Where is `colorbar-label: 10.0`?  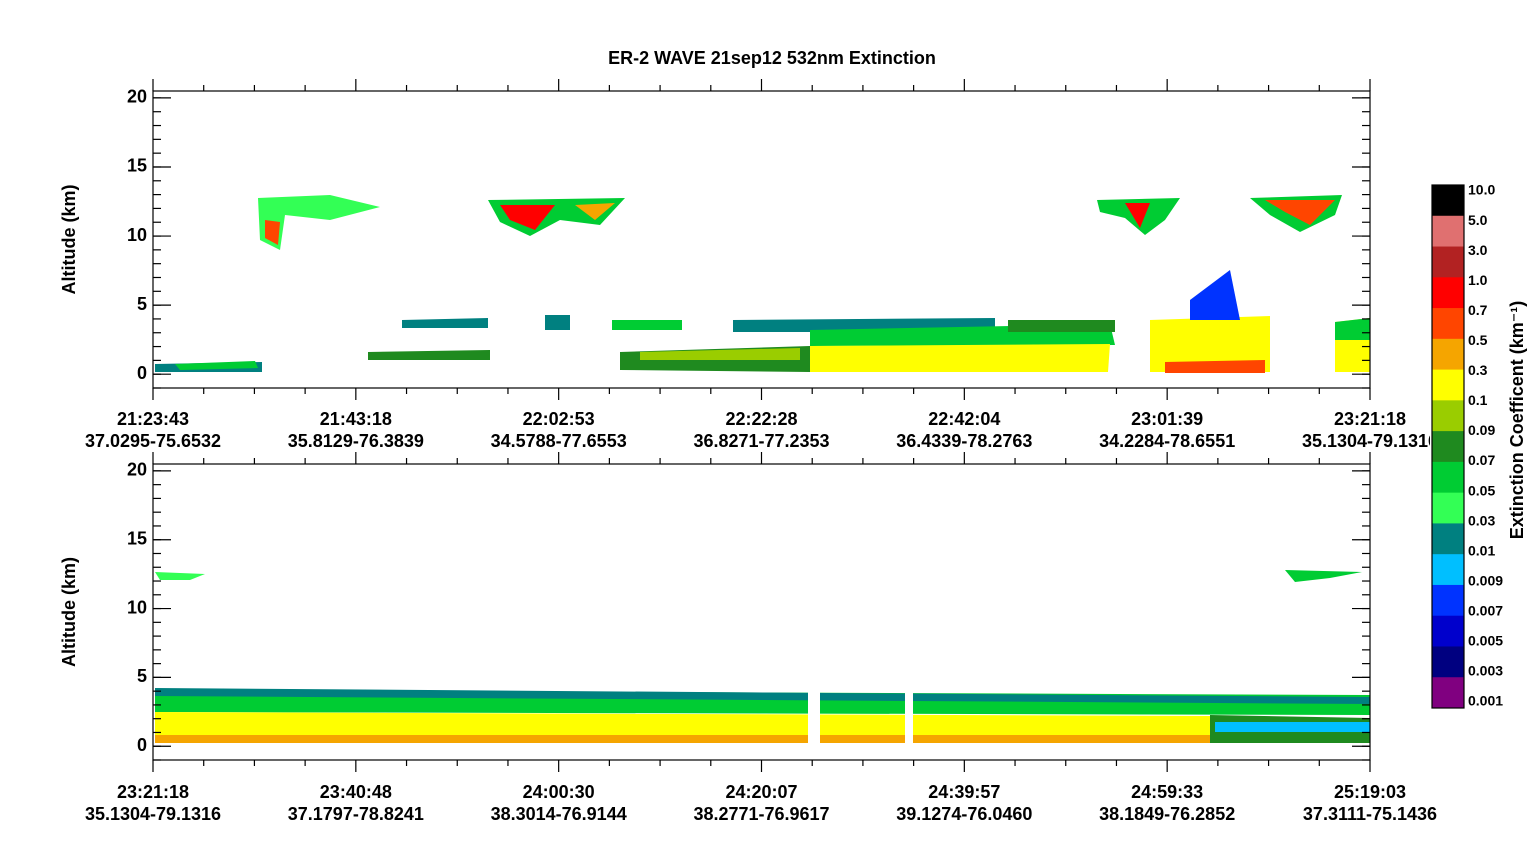
colorbar-label: 10.0 is located at coordinates (1481, 190).